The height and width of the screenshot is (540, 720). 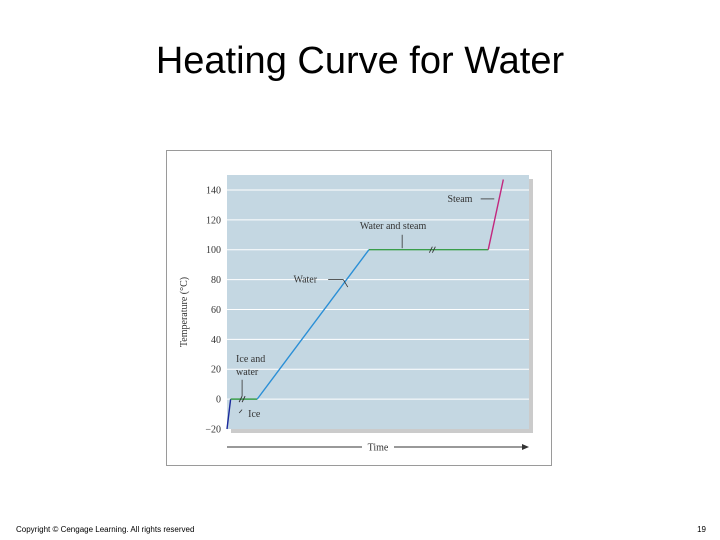 What do you see at coordinates (213, 220) in the screenshot?
I see `y-tick-label: 120` at bounding box center [213, 220].